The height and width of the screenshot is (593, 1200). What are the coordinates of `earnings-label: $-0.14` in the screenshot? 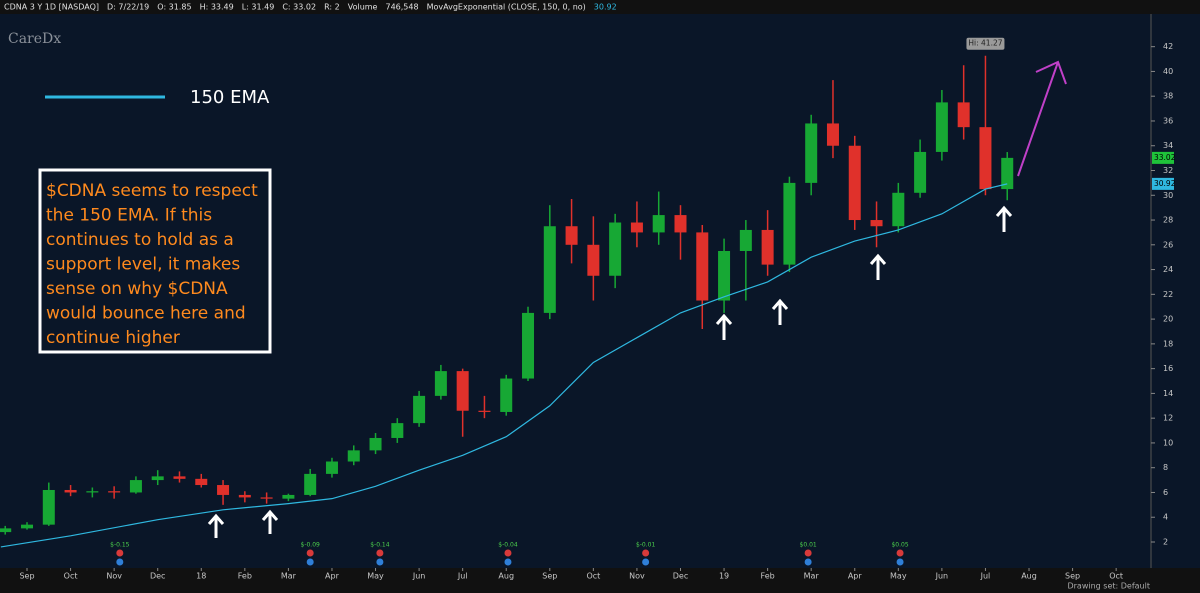 It's located at (380, 545).